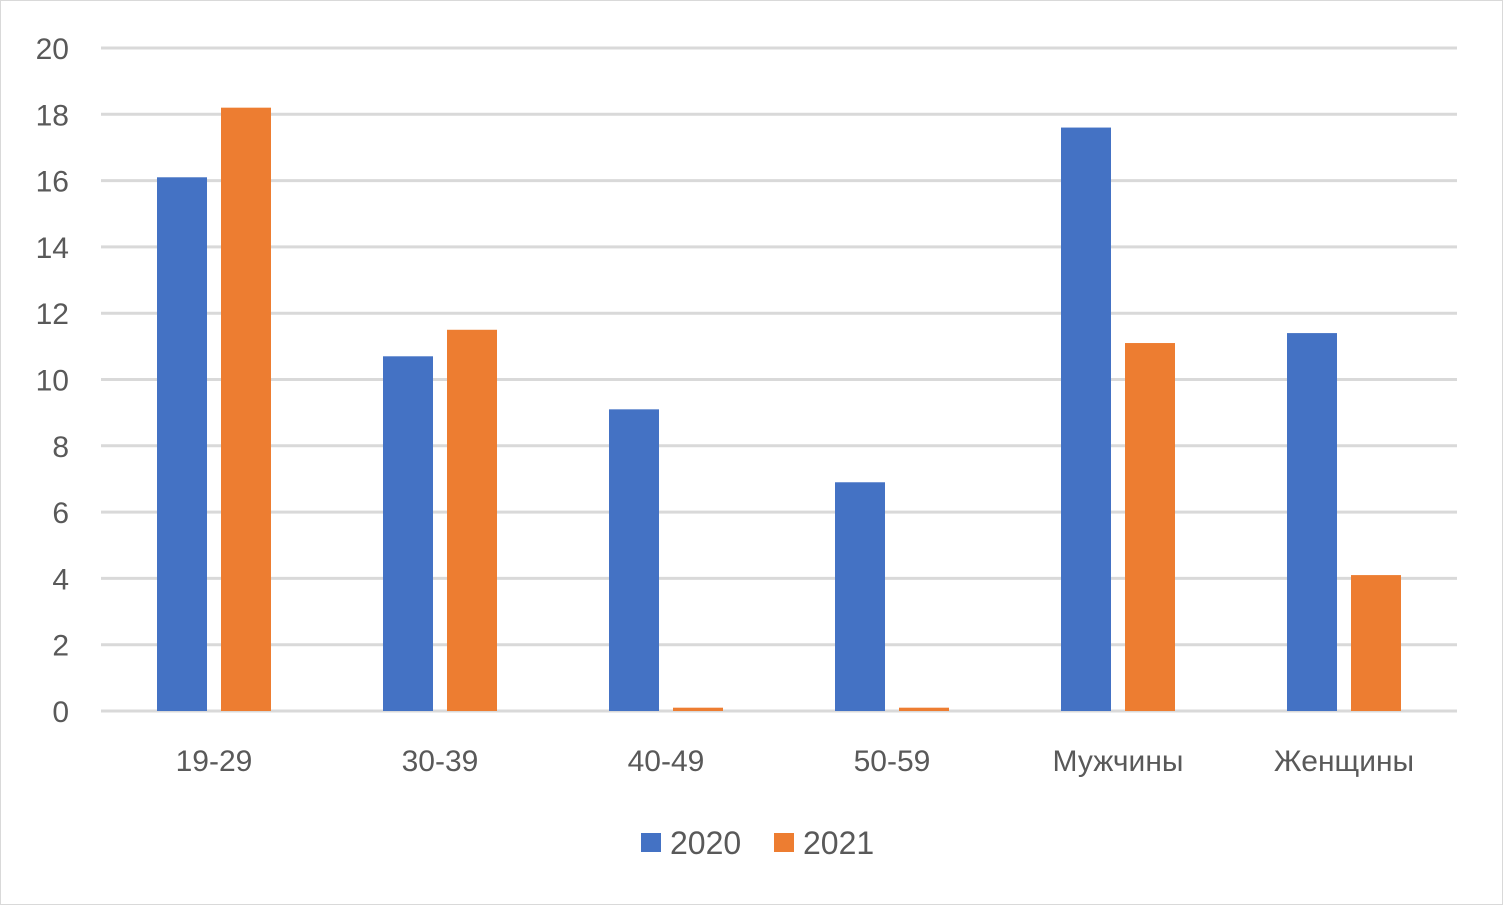 This screenshot has height=905, width=1503. What do you see at coordinates (440, 761) in the screenshot?
I see `x-tick-label: 30-39` at bounding box center [440, 761].